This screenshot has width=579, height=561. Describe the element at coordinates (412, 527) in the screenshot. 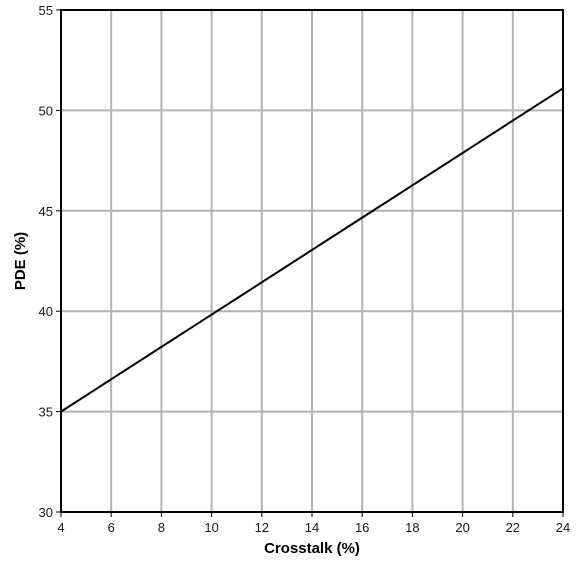

I see `x-tick-label: 18` at that location.